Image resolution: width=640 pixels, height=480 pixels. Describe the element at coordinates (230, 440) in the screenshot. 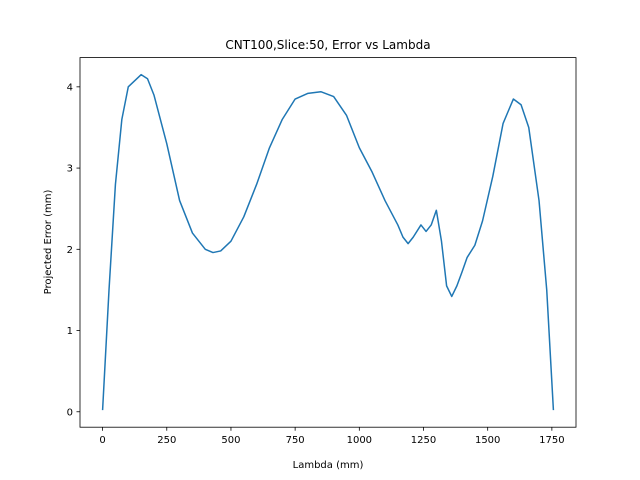

I see `x-tick-label: 500` at that location.